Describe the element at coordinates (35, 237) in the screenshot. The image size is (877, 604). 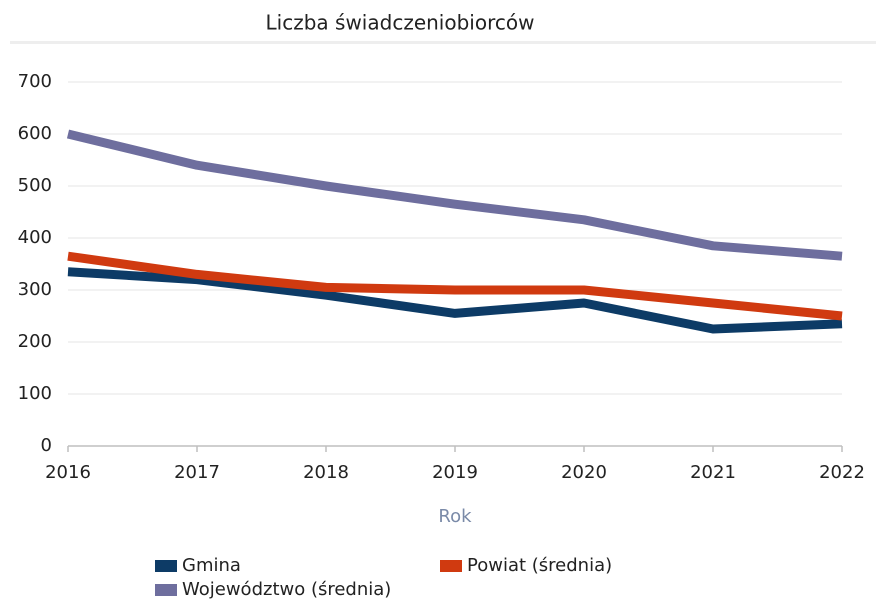
I see `y-tick-label: 400` at that location.